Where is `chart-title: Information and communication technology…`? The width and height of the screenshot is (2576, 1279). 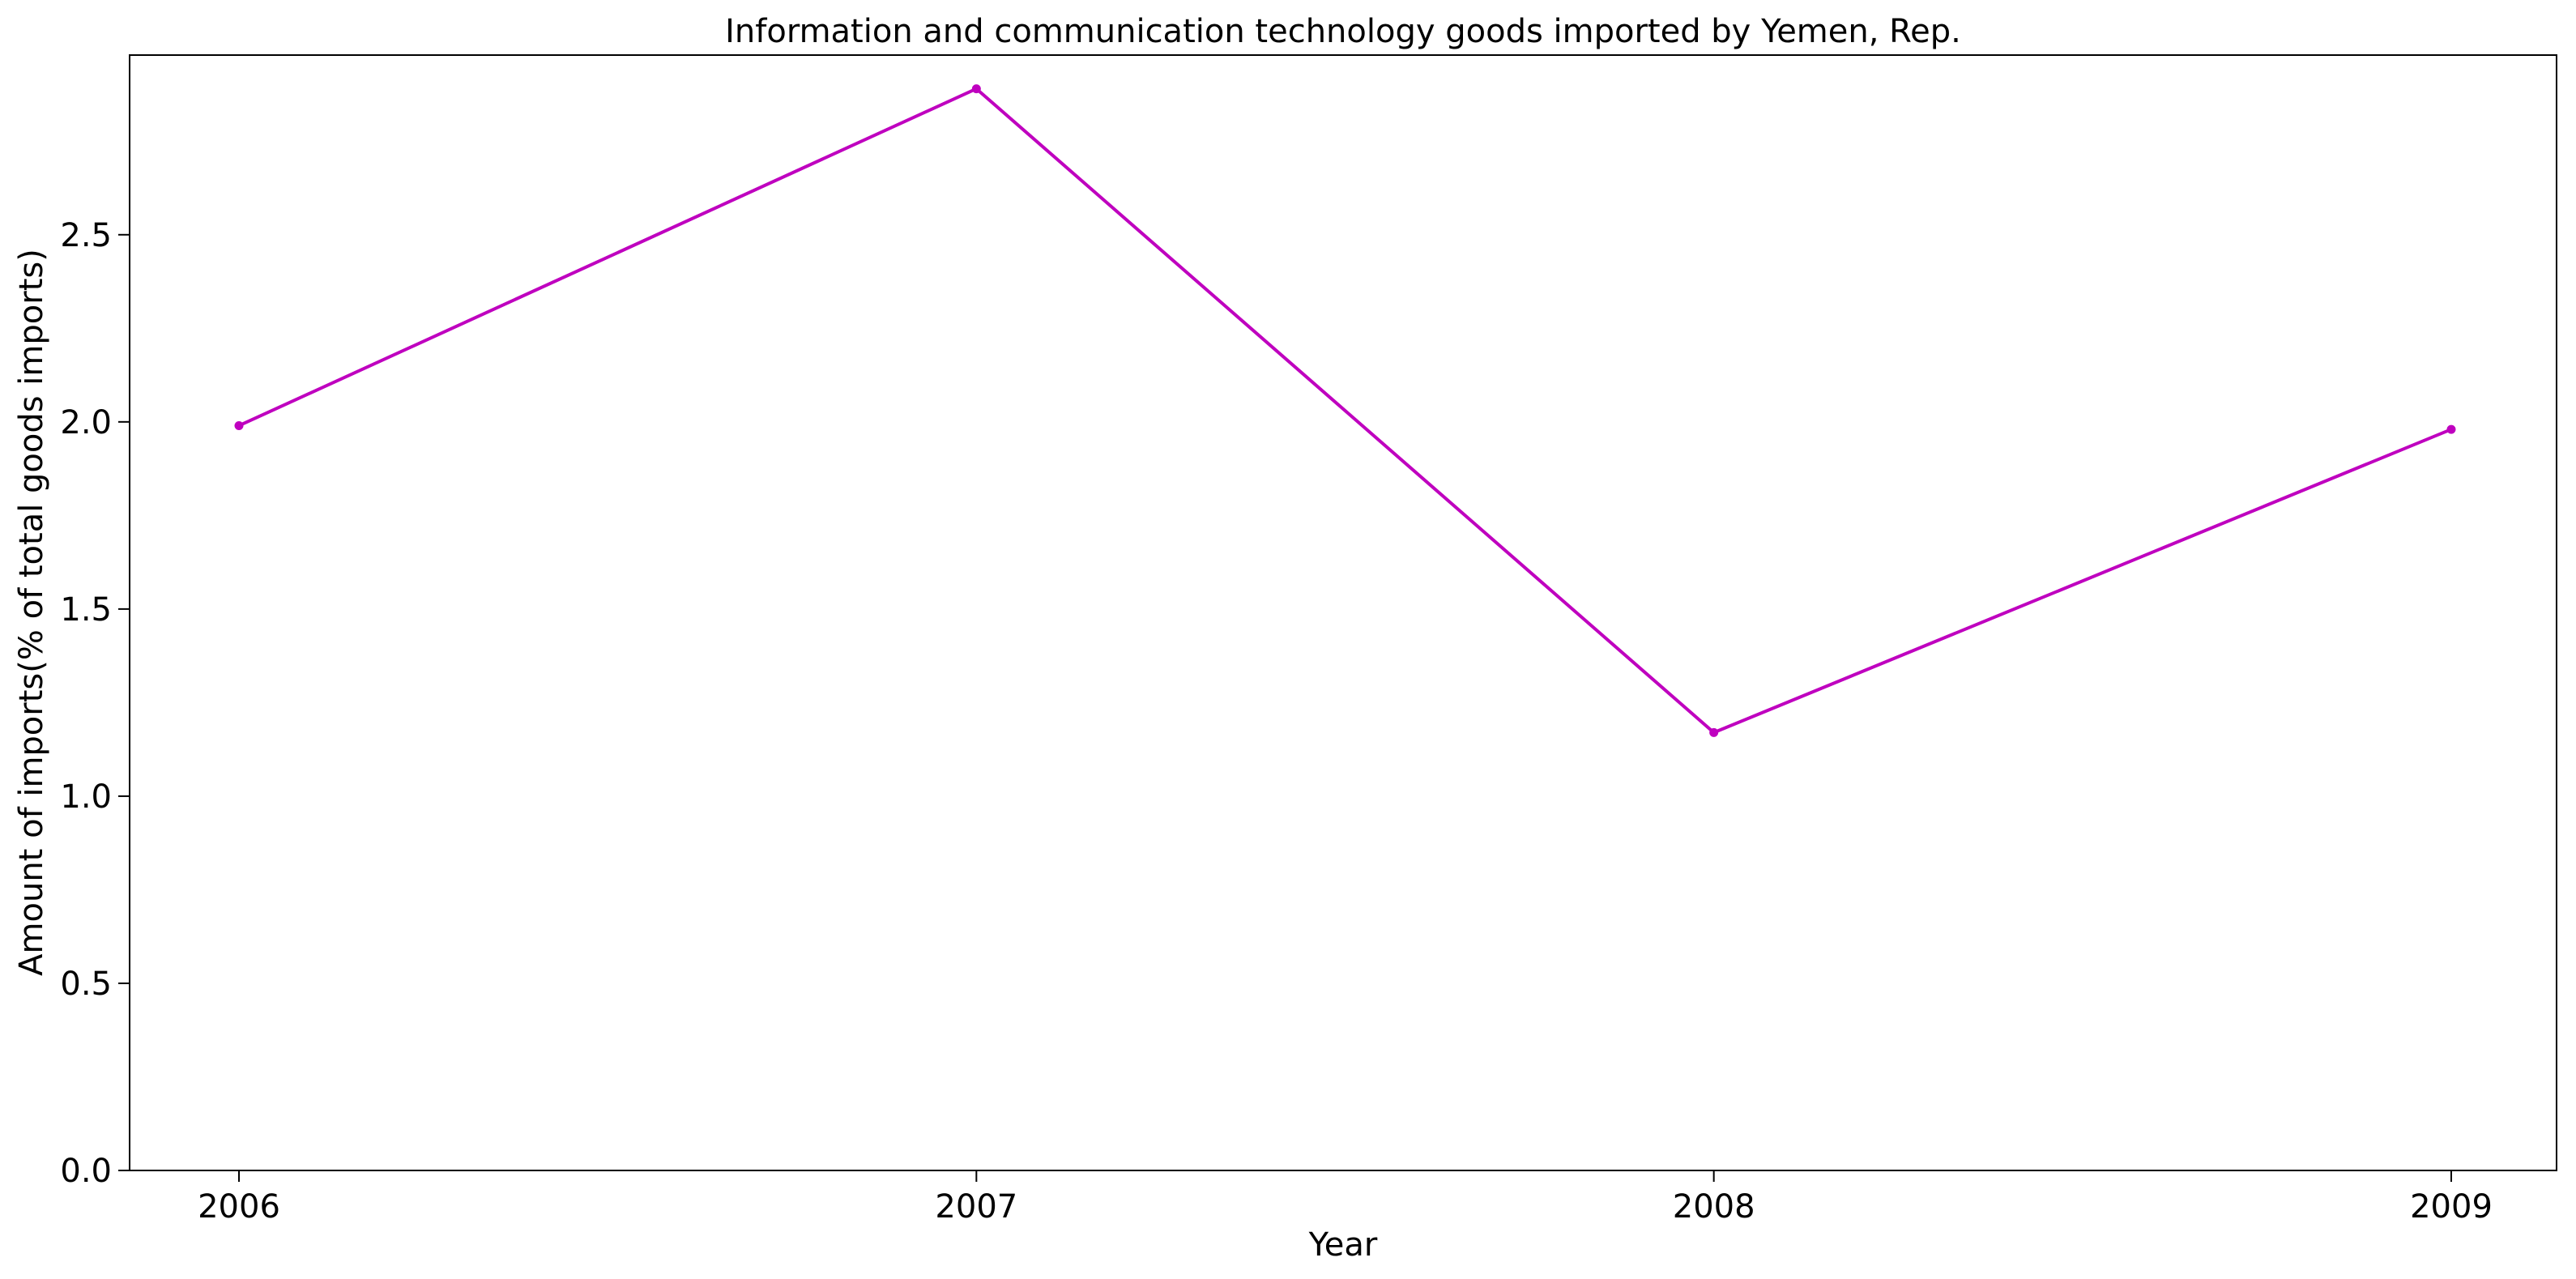 chart-title: Information and communication technology… is located at coordinates (1343, 31).